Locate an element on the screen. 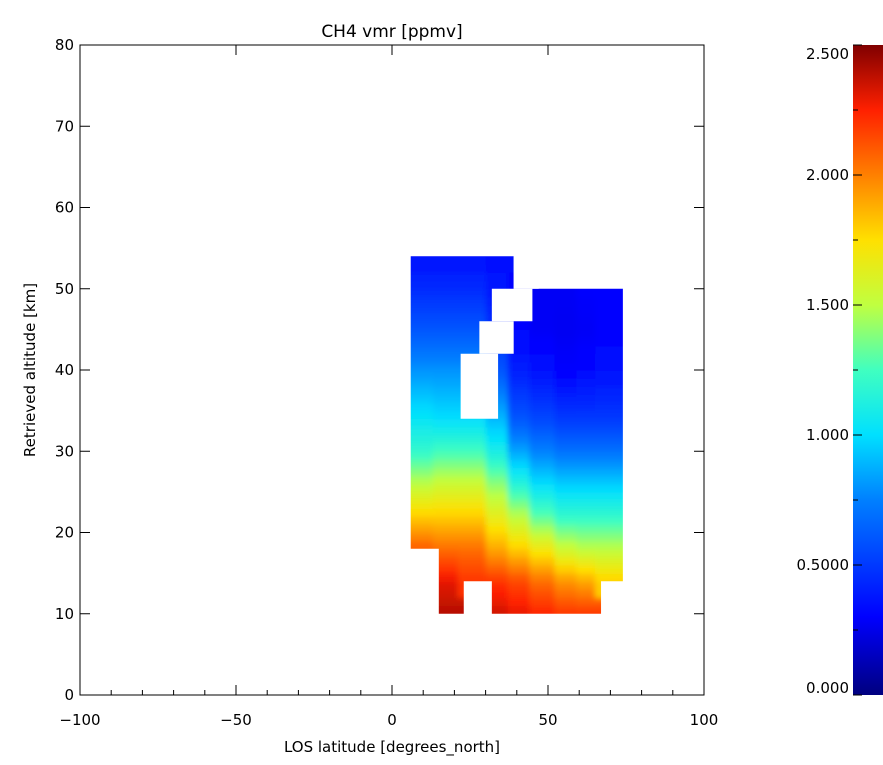  x-tick-label: 50 is located at coordinates (547, 720).